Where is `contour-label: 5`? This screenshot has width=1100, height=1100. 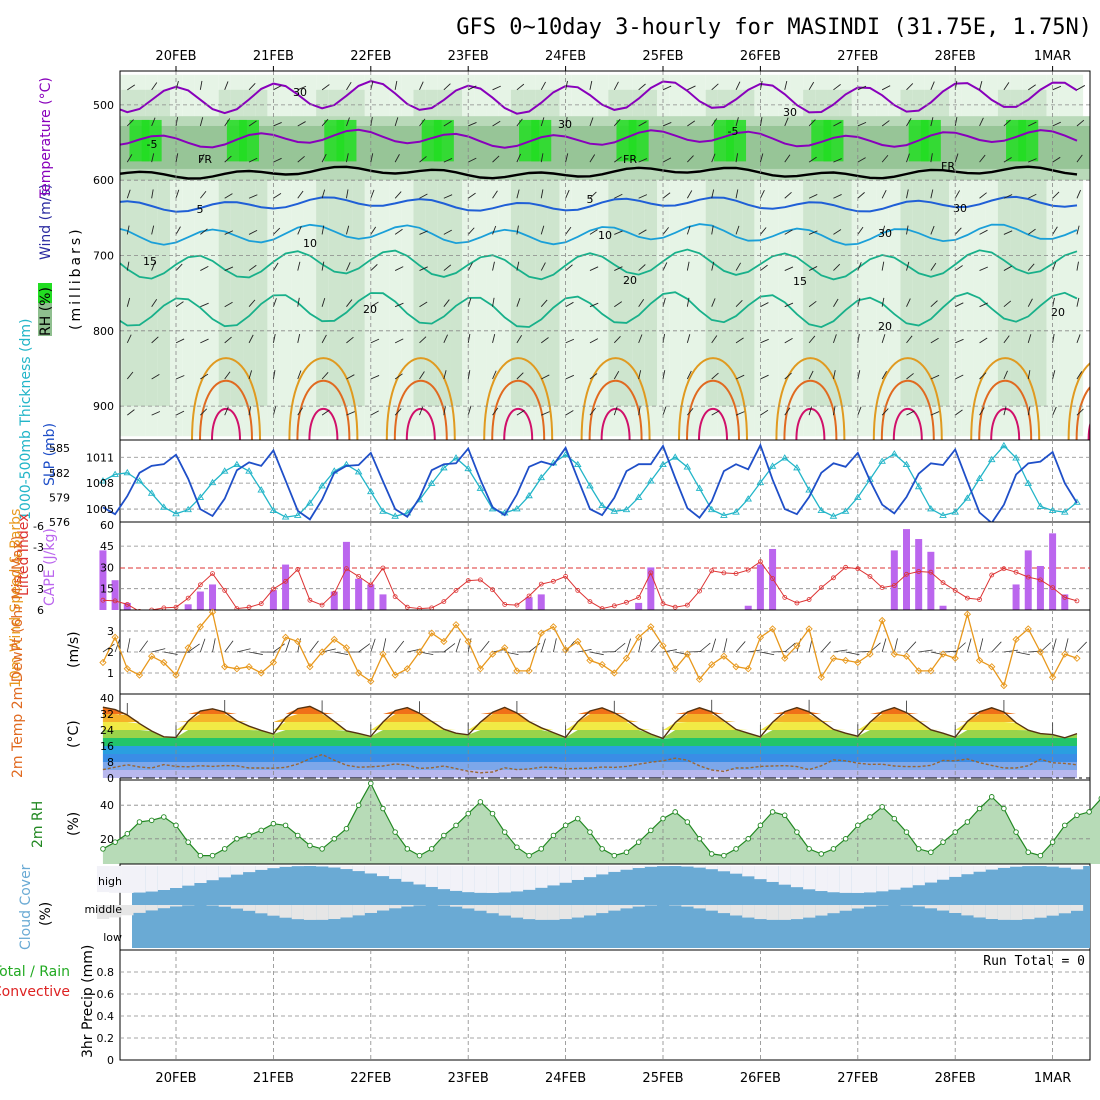
contour-label: 5 is located at coordinates (590, 199).